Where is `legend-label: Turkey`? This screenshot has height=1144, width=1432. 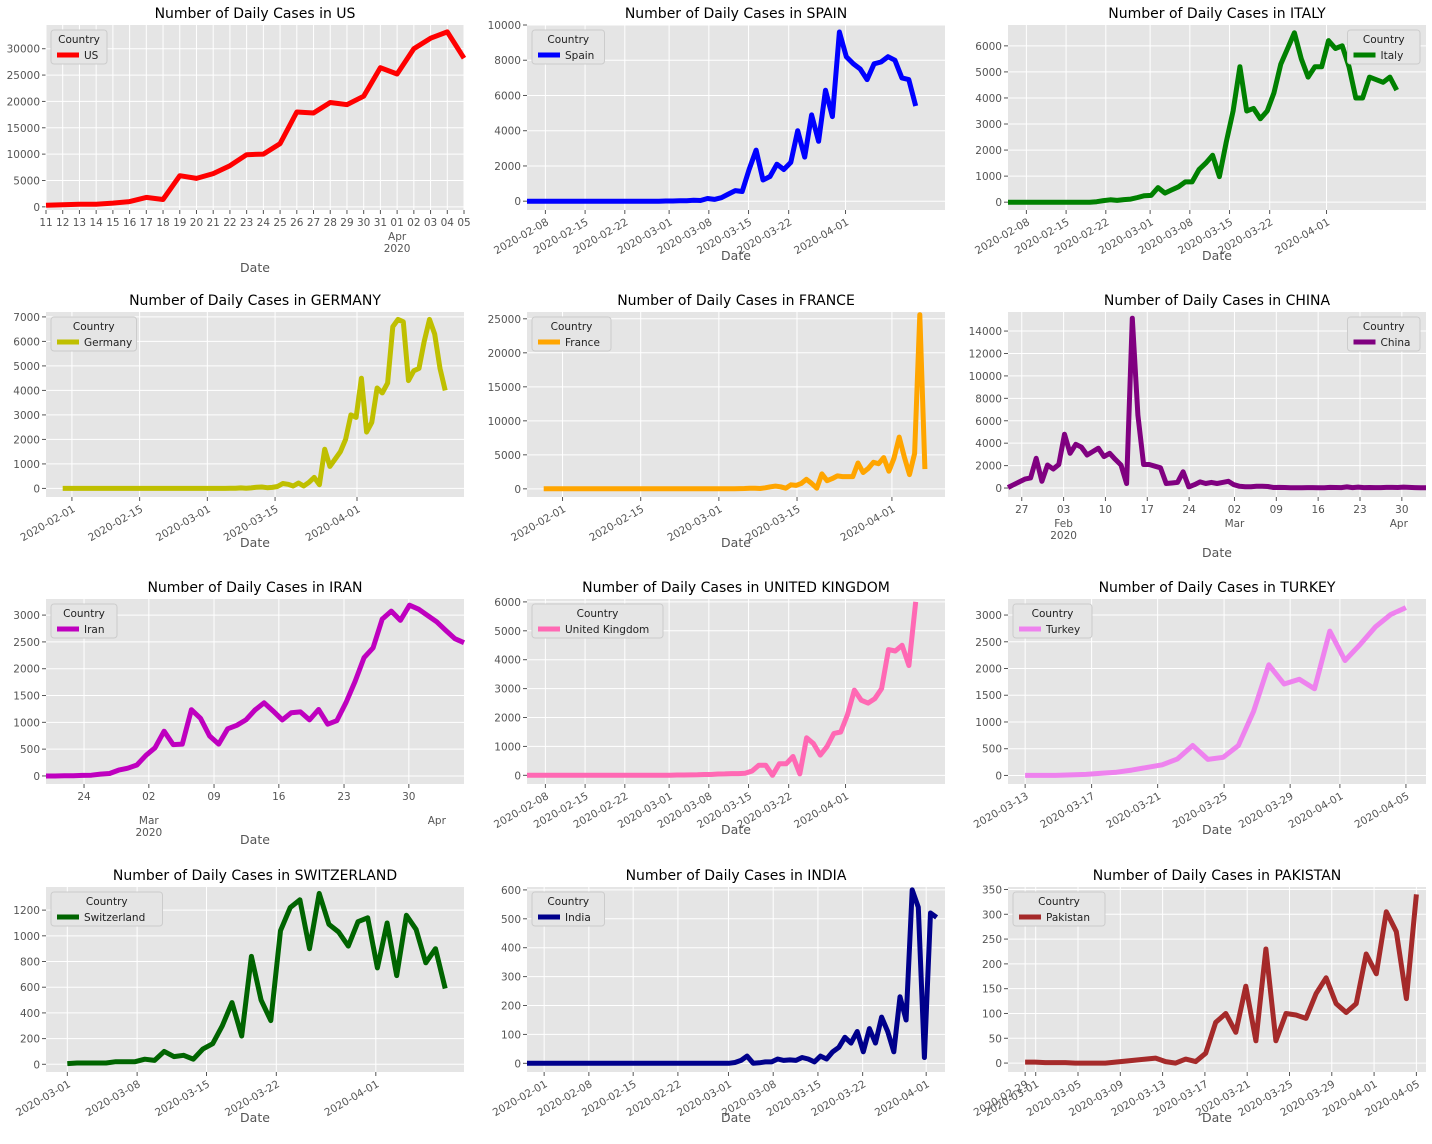 legend-label: Turkey is located at coordinates (1062, 630).